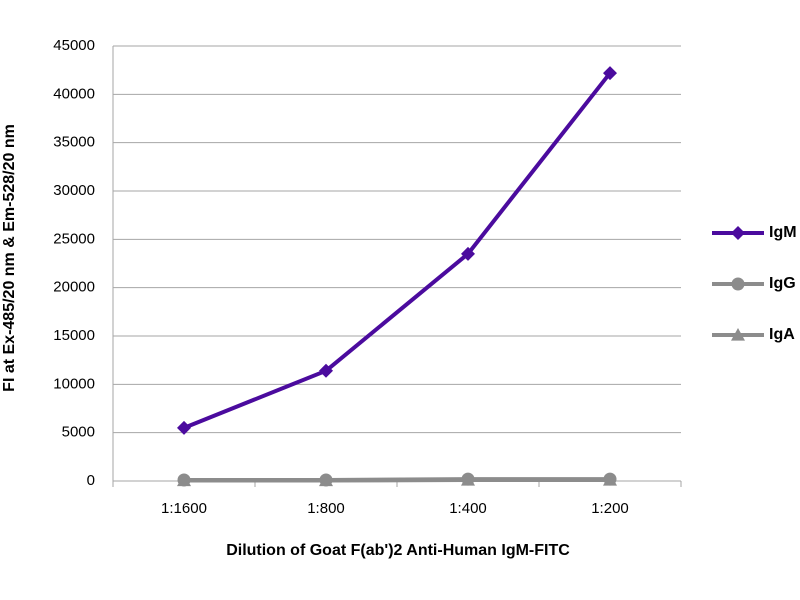  What do you see at coordinates (74, 190) in the screenshot?
I see `y-tick-label: 30000` at bounding box center [74, 190].